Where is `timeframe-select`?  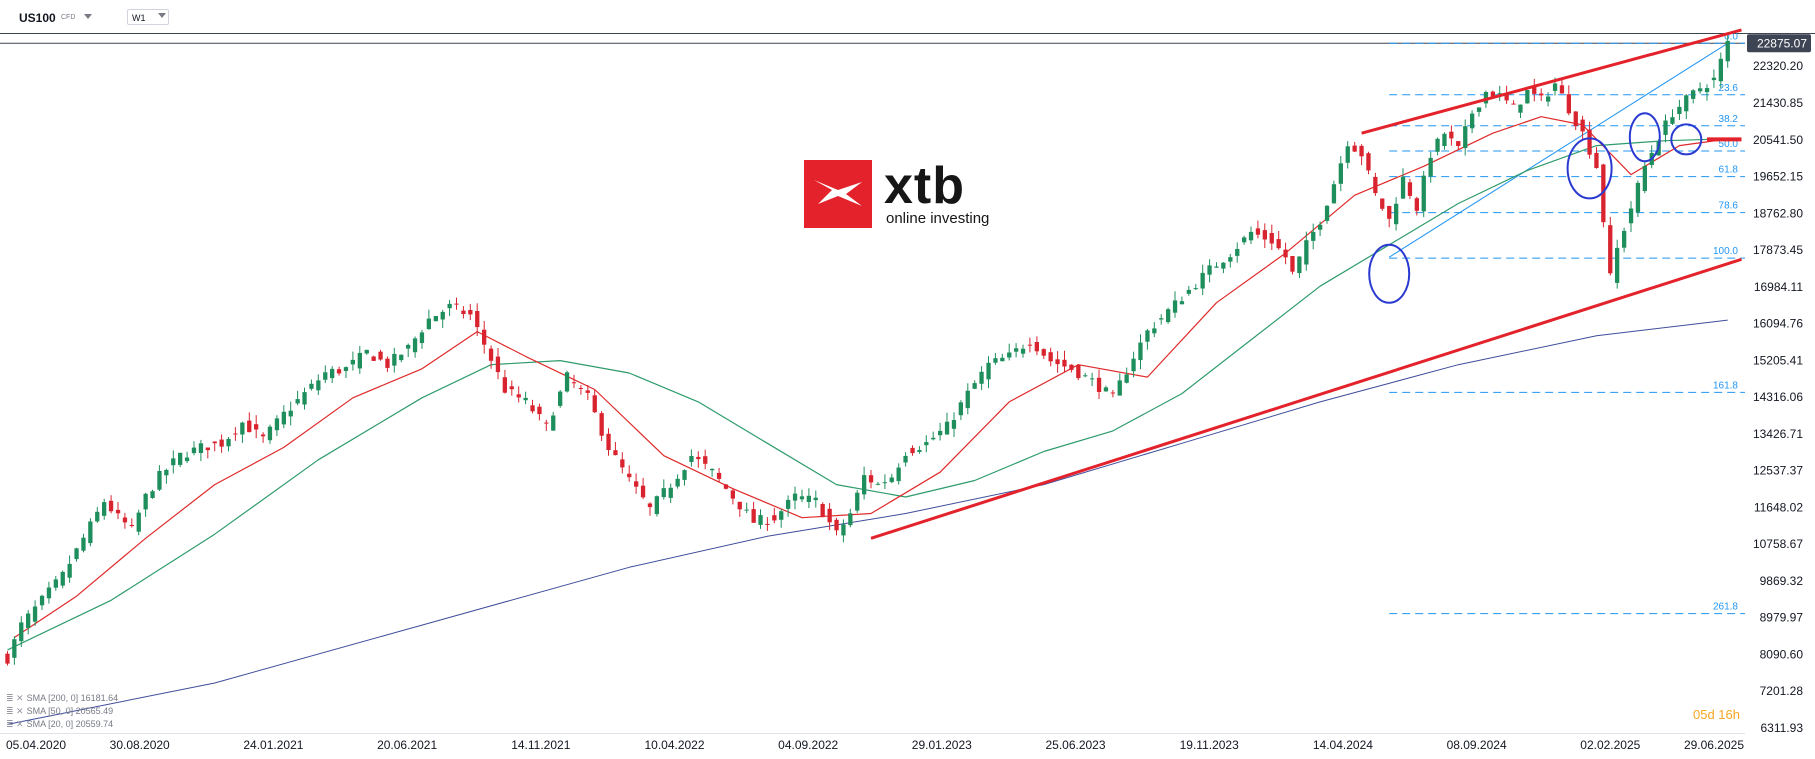
timeframe-select is located at coordinates (148, 17).